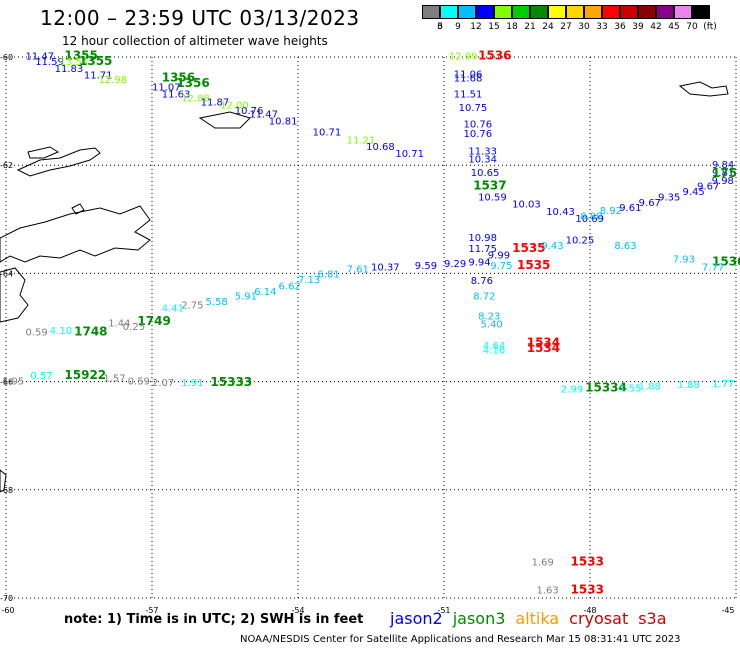 This screenshot has height=650, width=740. Describe the element at coordinates (674, 27) in the screenshot. I see `color-scale-label: 45` at that location.